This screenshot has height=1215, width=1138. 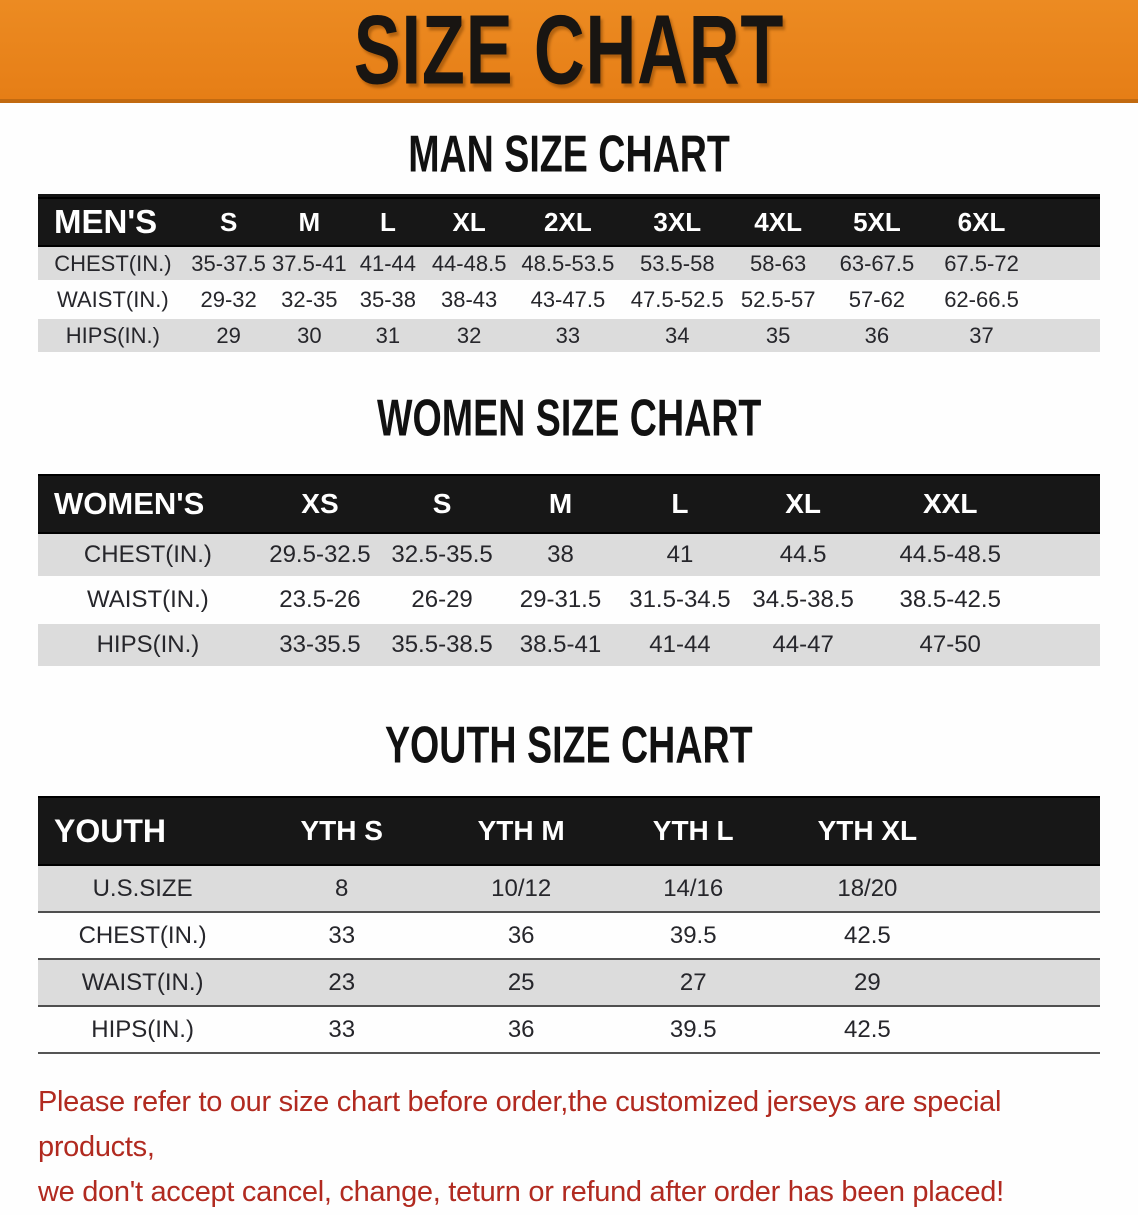 I want to click on women-size-value: 44-47, so click(x=803, y=646).